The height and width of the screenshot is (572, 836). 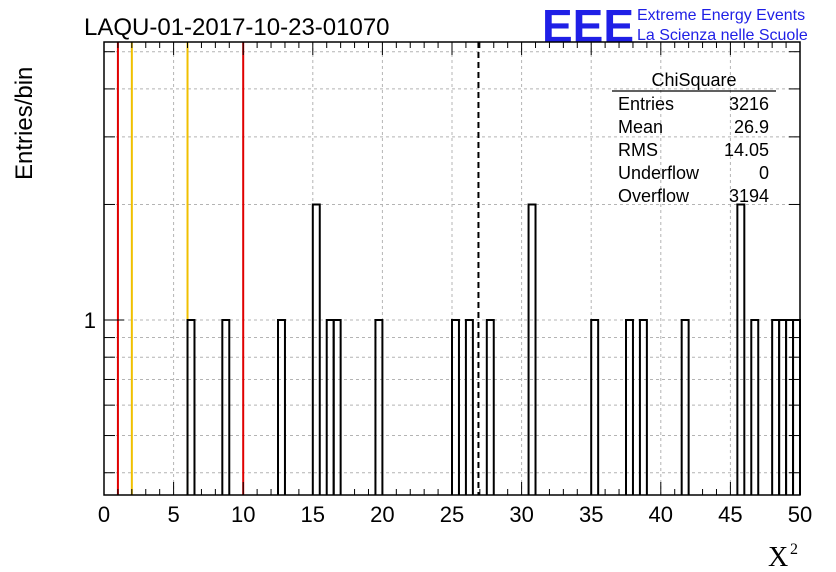 What do you see at coordinates (749, 104) in the screenshot?
I see `stats-row-value: 3216` at bounding box center [749, 104].